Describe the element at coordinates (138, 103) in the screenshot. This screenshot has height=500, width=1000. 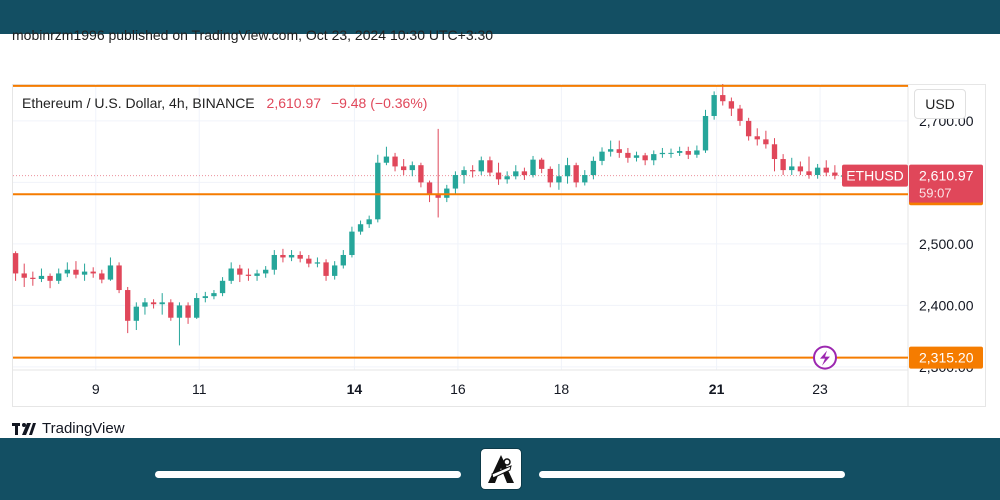
I see `symbol-name: Ethereum / U.S. Dollar, 4h, BINANCE` at that location.